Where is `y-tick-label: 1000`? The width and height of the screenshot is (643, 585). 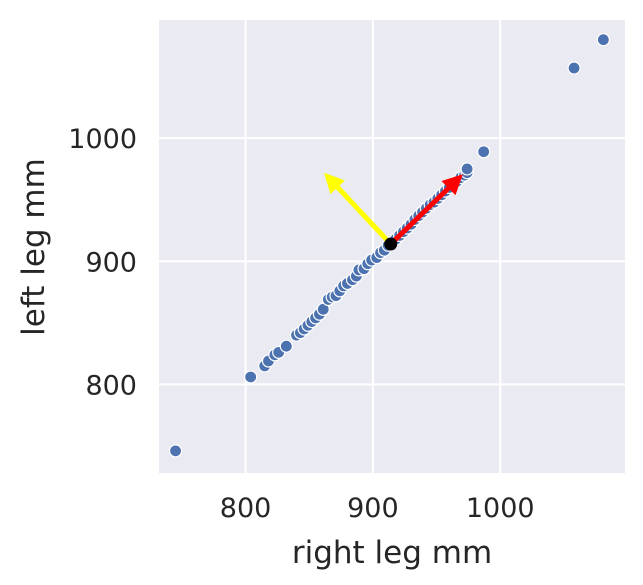
y-tick-label: 1000 is located at coordinates (102, 139).